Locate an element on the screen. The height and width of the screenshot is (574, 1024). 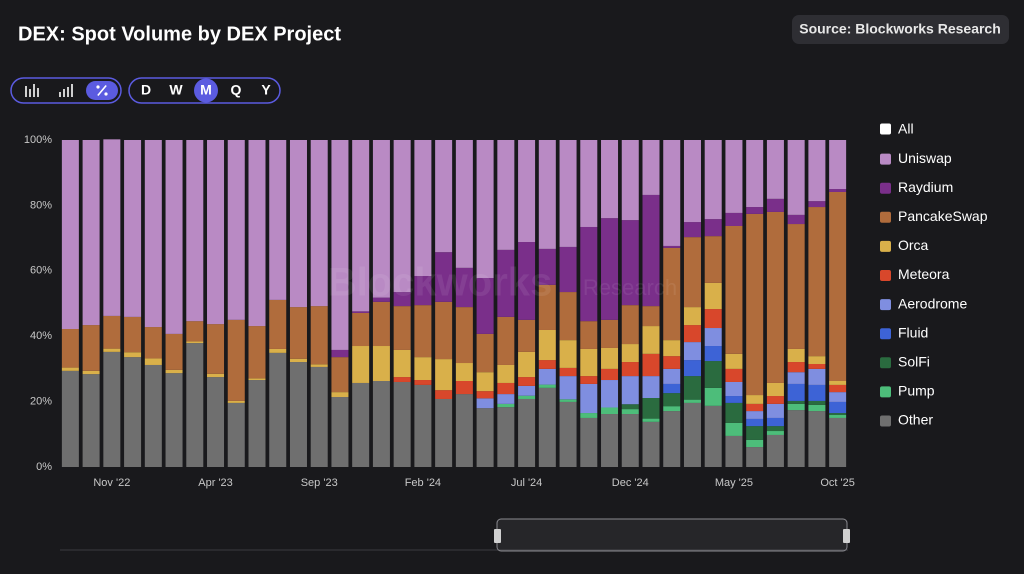
y-tick-label: 40% is located at coordinates (41, 336).